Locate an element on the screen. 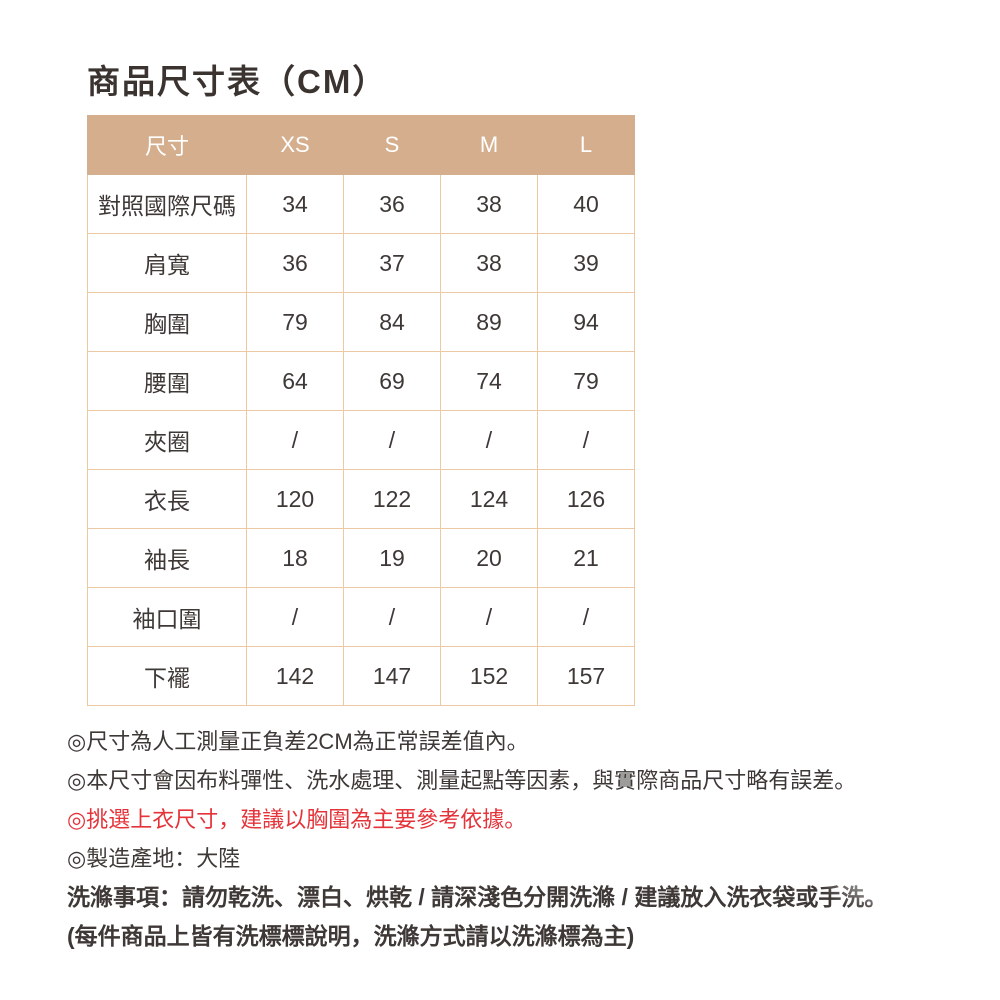 This screenshot has height=1000, width=1000. row-label: 袖口圍 is located at coordinates (167, 617).